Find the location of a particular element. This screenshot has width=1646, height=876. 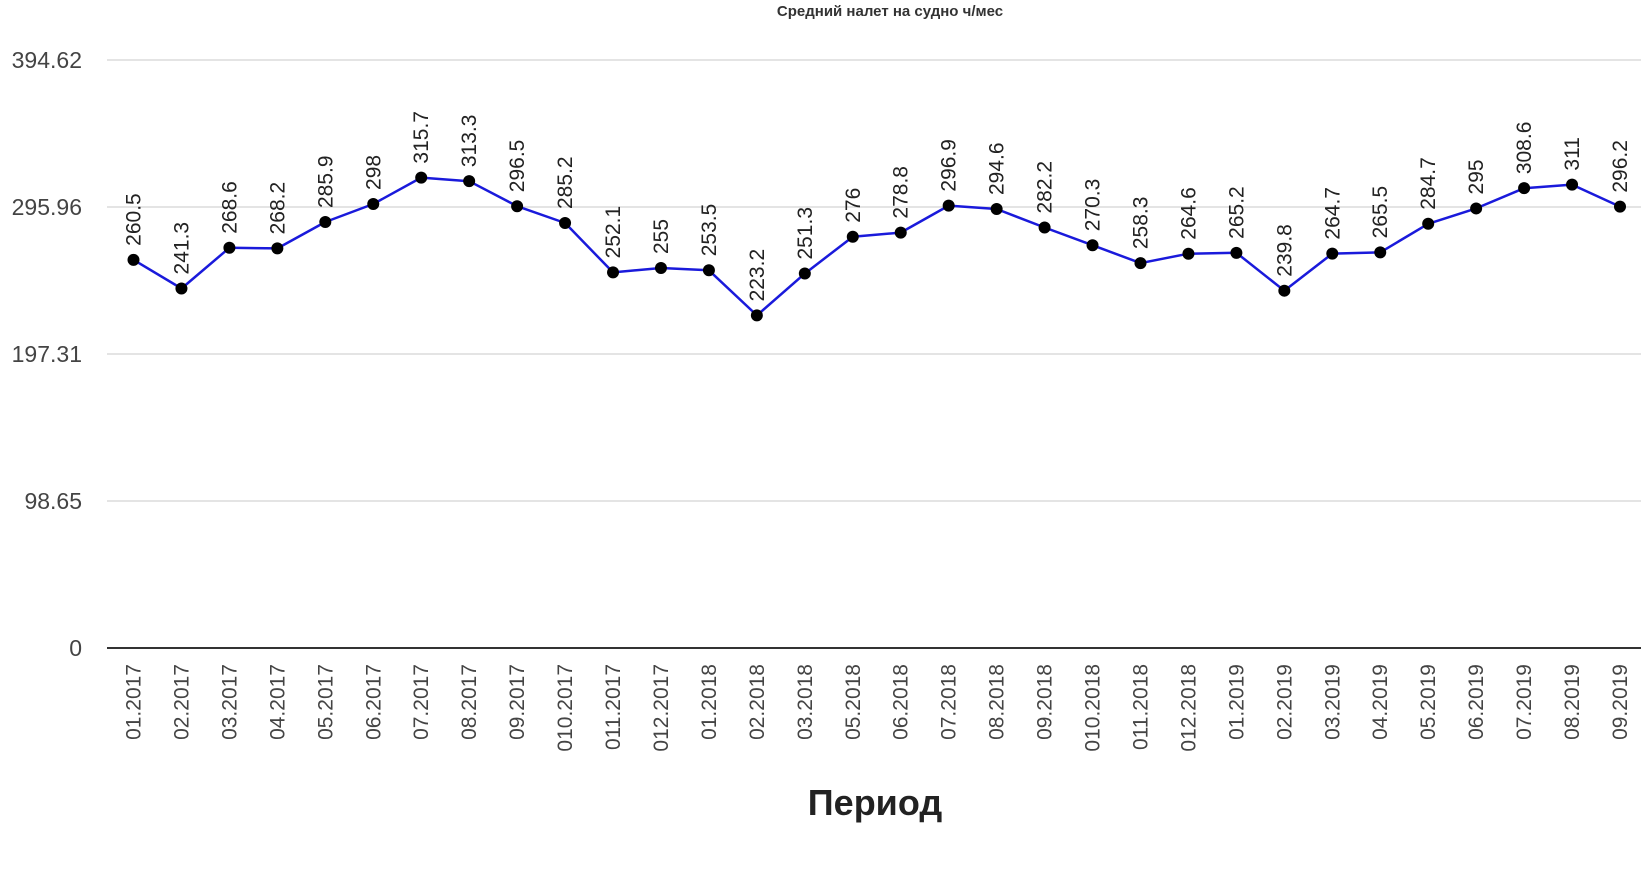

data-label: 276 is located at coordinates (853, 205).